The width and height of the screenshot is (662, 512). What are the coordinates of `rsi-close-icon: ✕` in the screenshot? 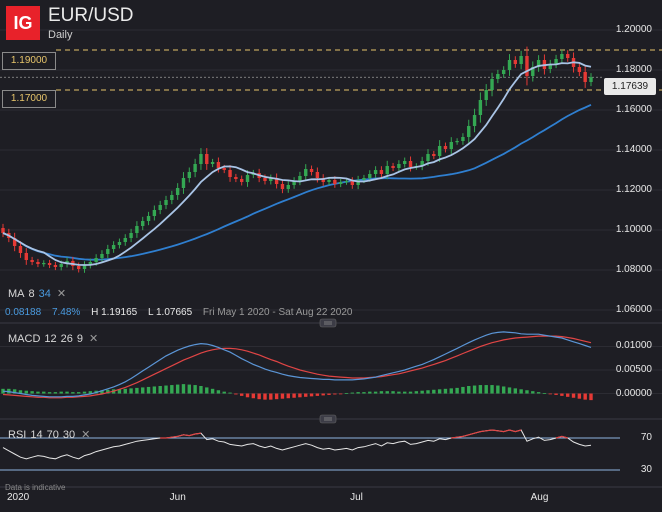 It's located at (86, 435).